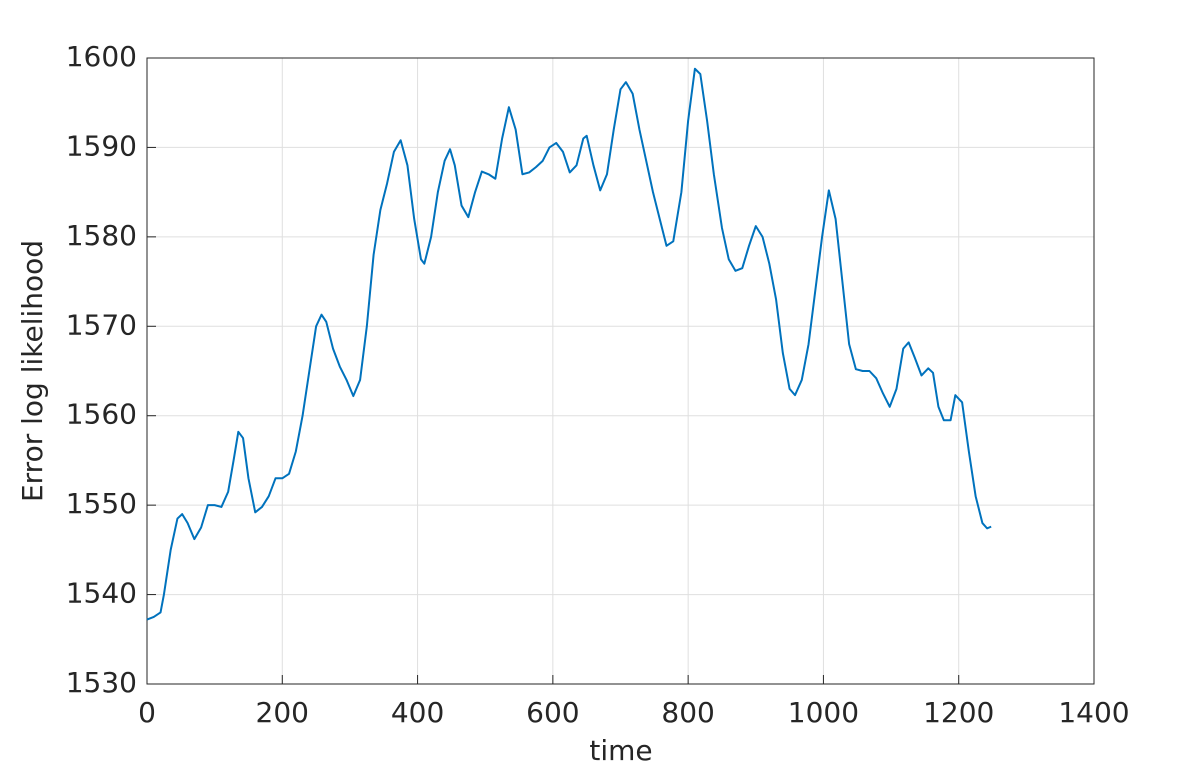  I want to click on x-tick-label: 400, so click(417, 712).